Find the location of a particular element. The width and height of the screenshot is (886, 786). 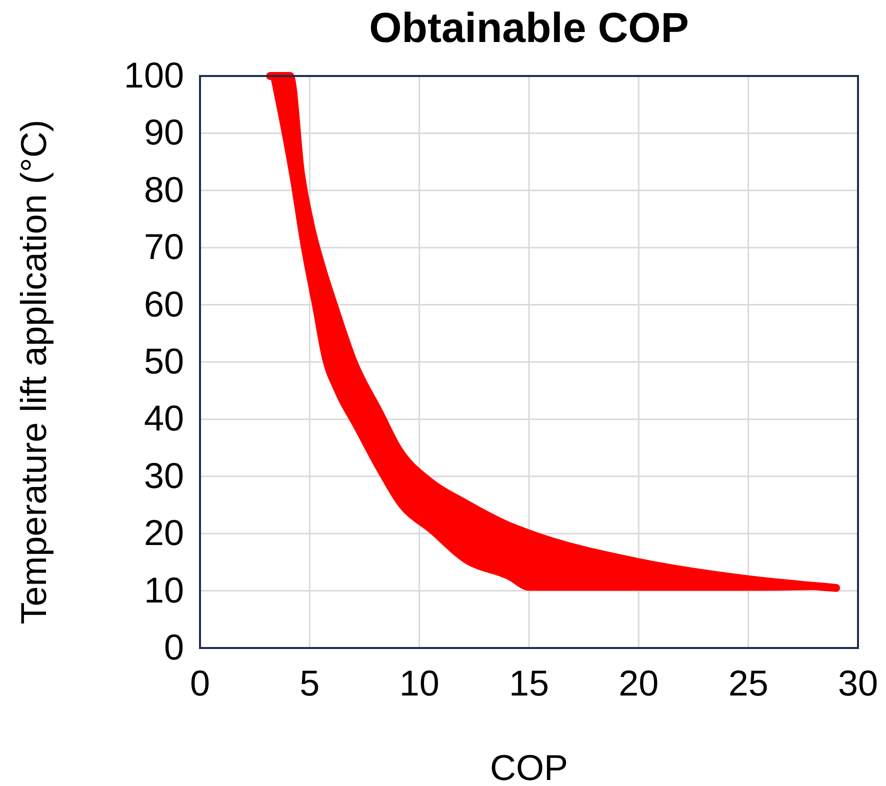

y-tick-label: 50 is located at coordinates (164, 361).